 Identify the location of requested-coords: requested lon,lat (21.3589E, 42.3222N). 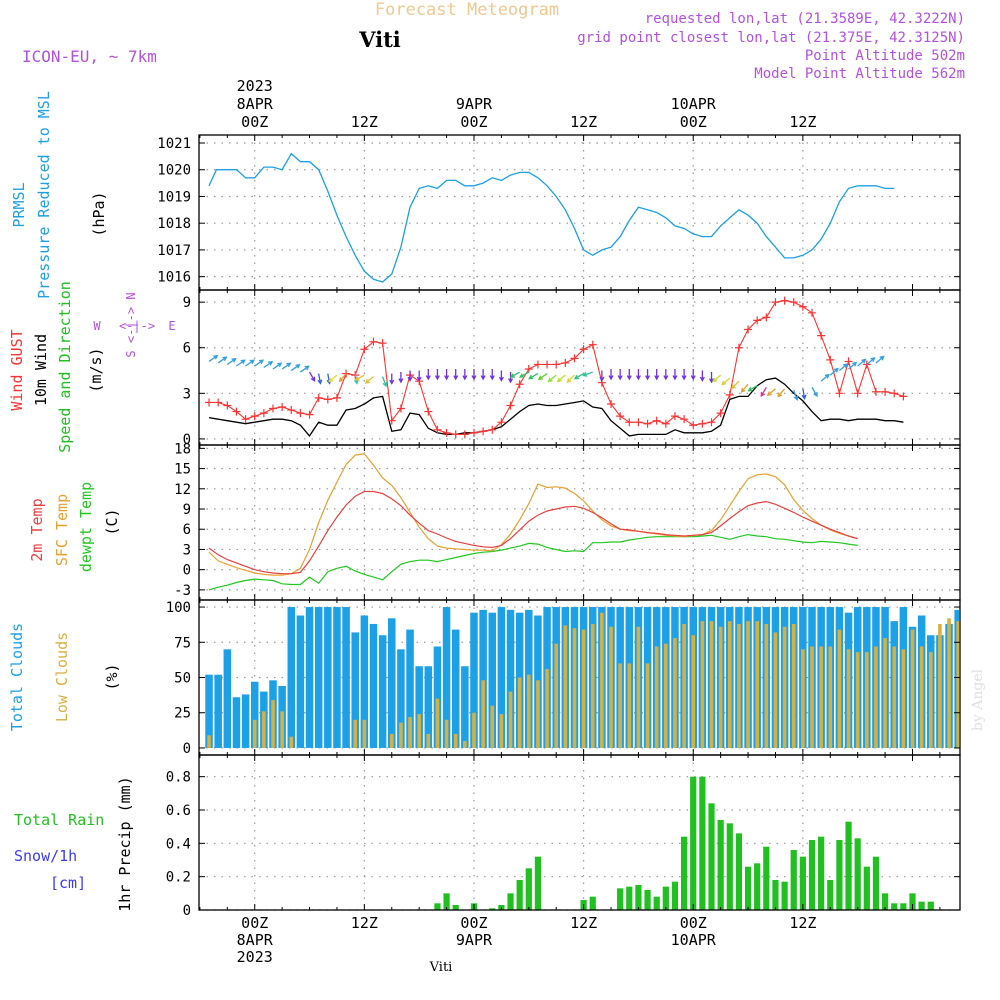
(805, 19).